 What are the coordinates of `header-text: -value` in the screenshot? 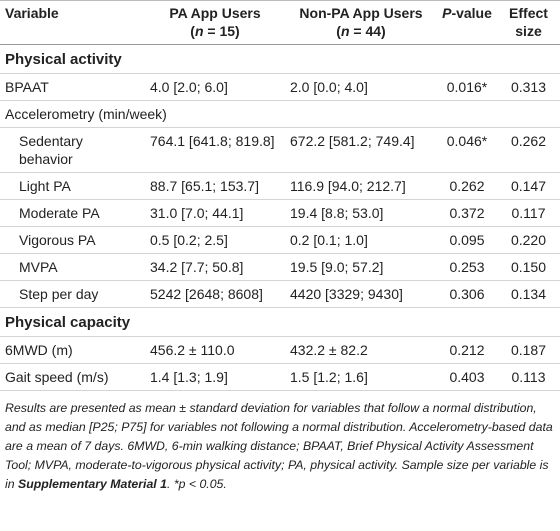 It's located at (471, 13).